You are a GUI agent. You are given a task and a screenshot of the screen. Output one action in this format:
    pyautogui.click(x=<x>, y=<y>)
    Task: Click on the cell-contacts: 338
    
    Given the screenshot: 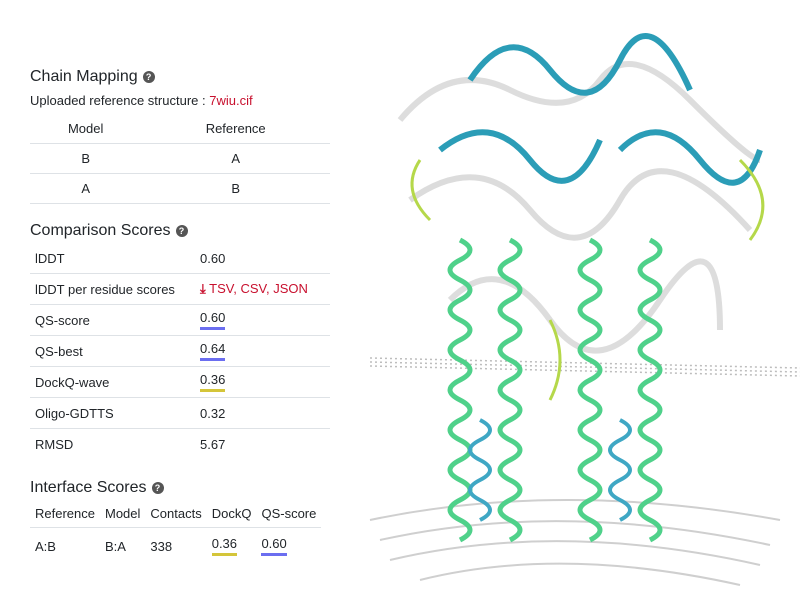 What is the action you would take?
    pyautogui.click(x=161, y=546)
    